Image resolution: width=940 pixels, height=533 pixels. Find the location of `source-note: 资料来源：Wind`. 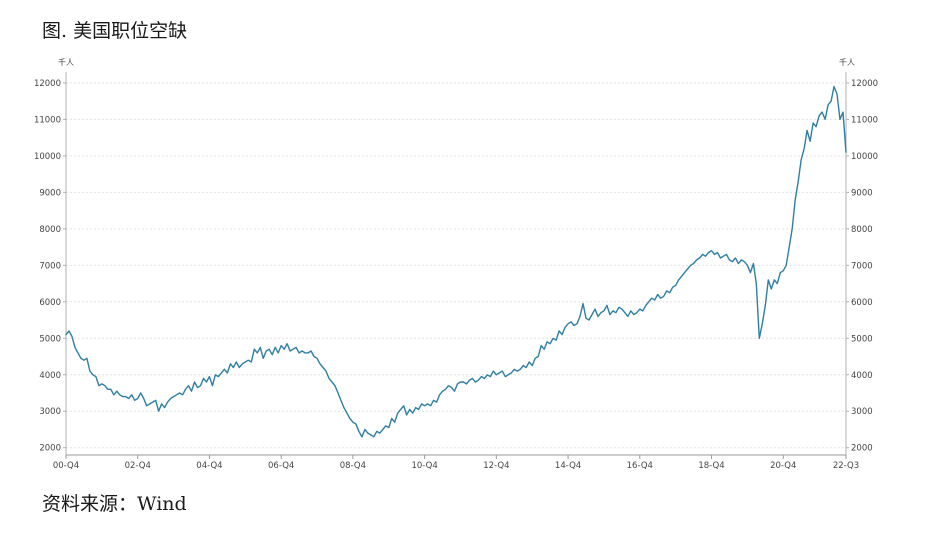

source-note: 资料来源：Wind is located at coordinates (114, 504).